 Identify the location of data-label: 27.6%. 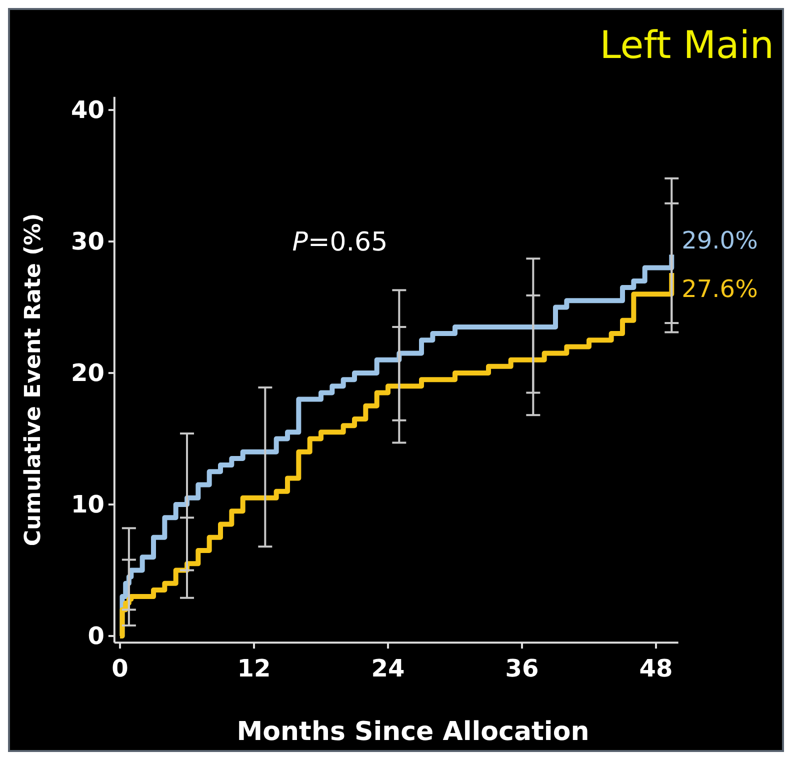
(720, 289).